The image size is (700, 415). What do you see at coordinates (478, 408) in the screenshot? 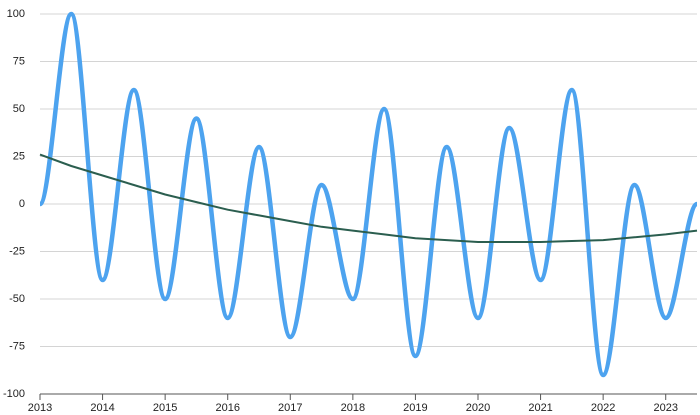
I see `x-tick-label: 2020` at bounding box center [478, 408].